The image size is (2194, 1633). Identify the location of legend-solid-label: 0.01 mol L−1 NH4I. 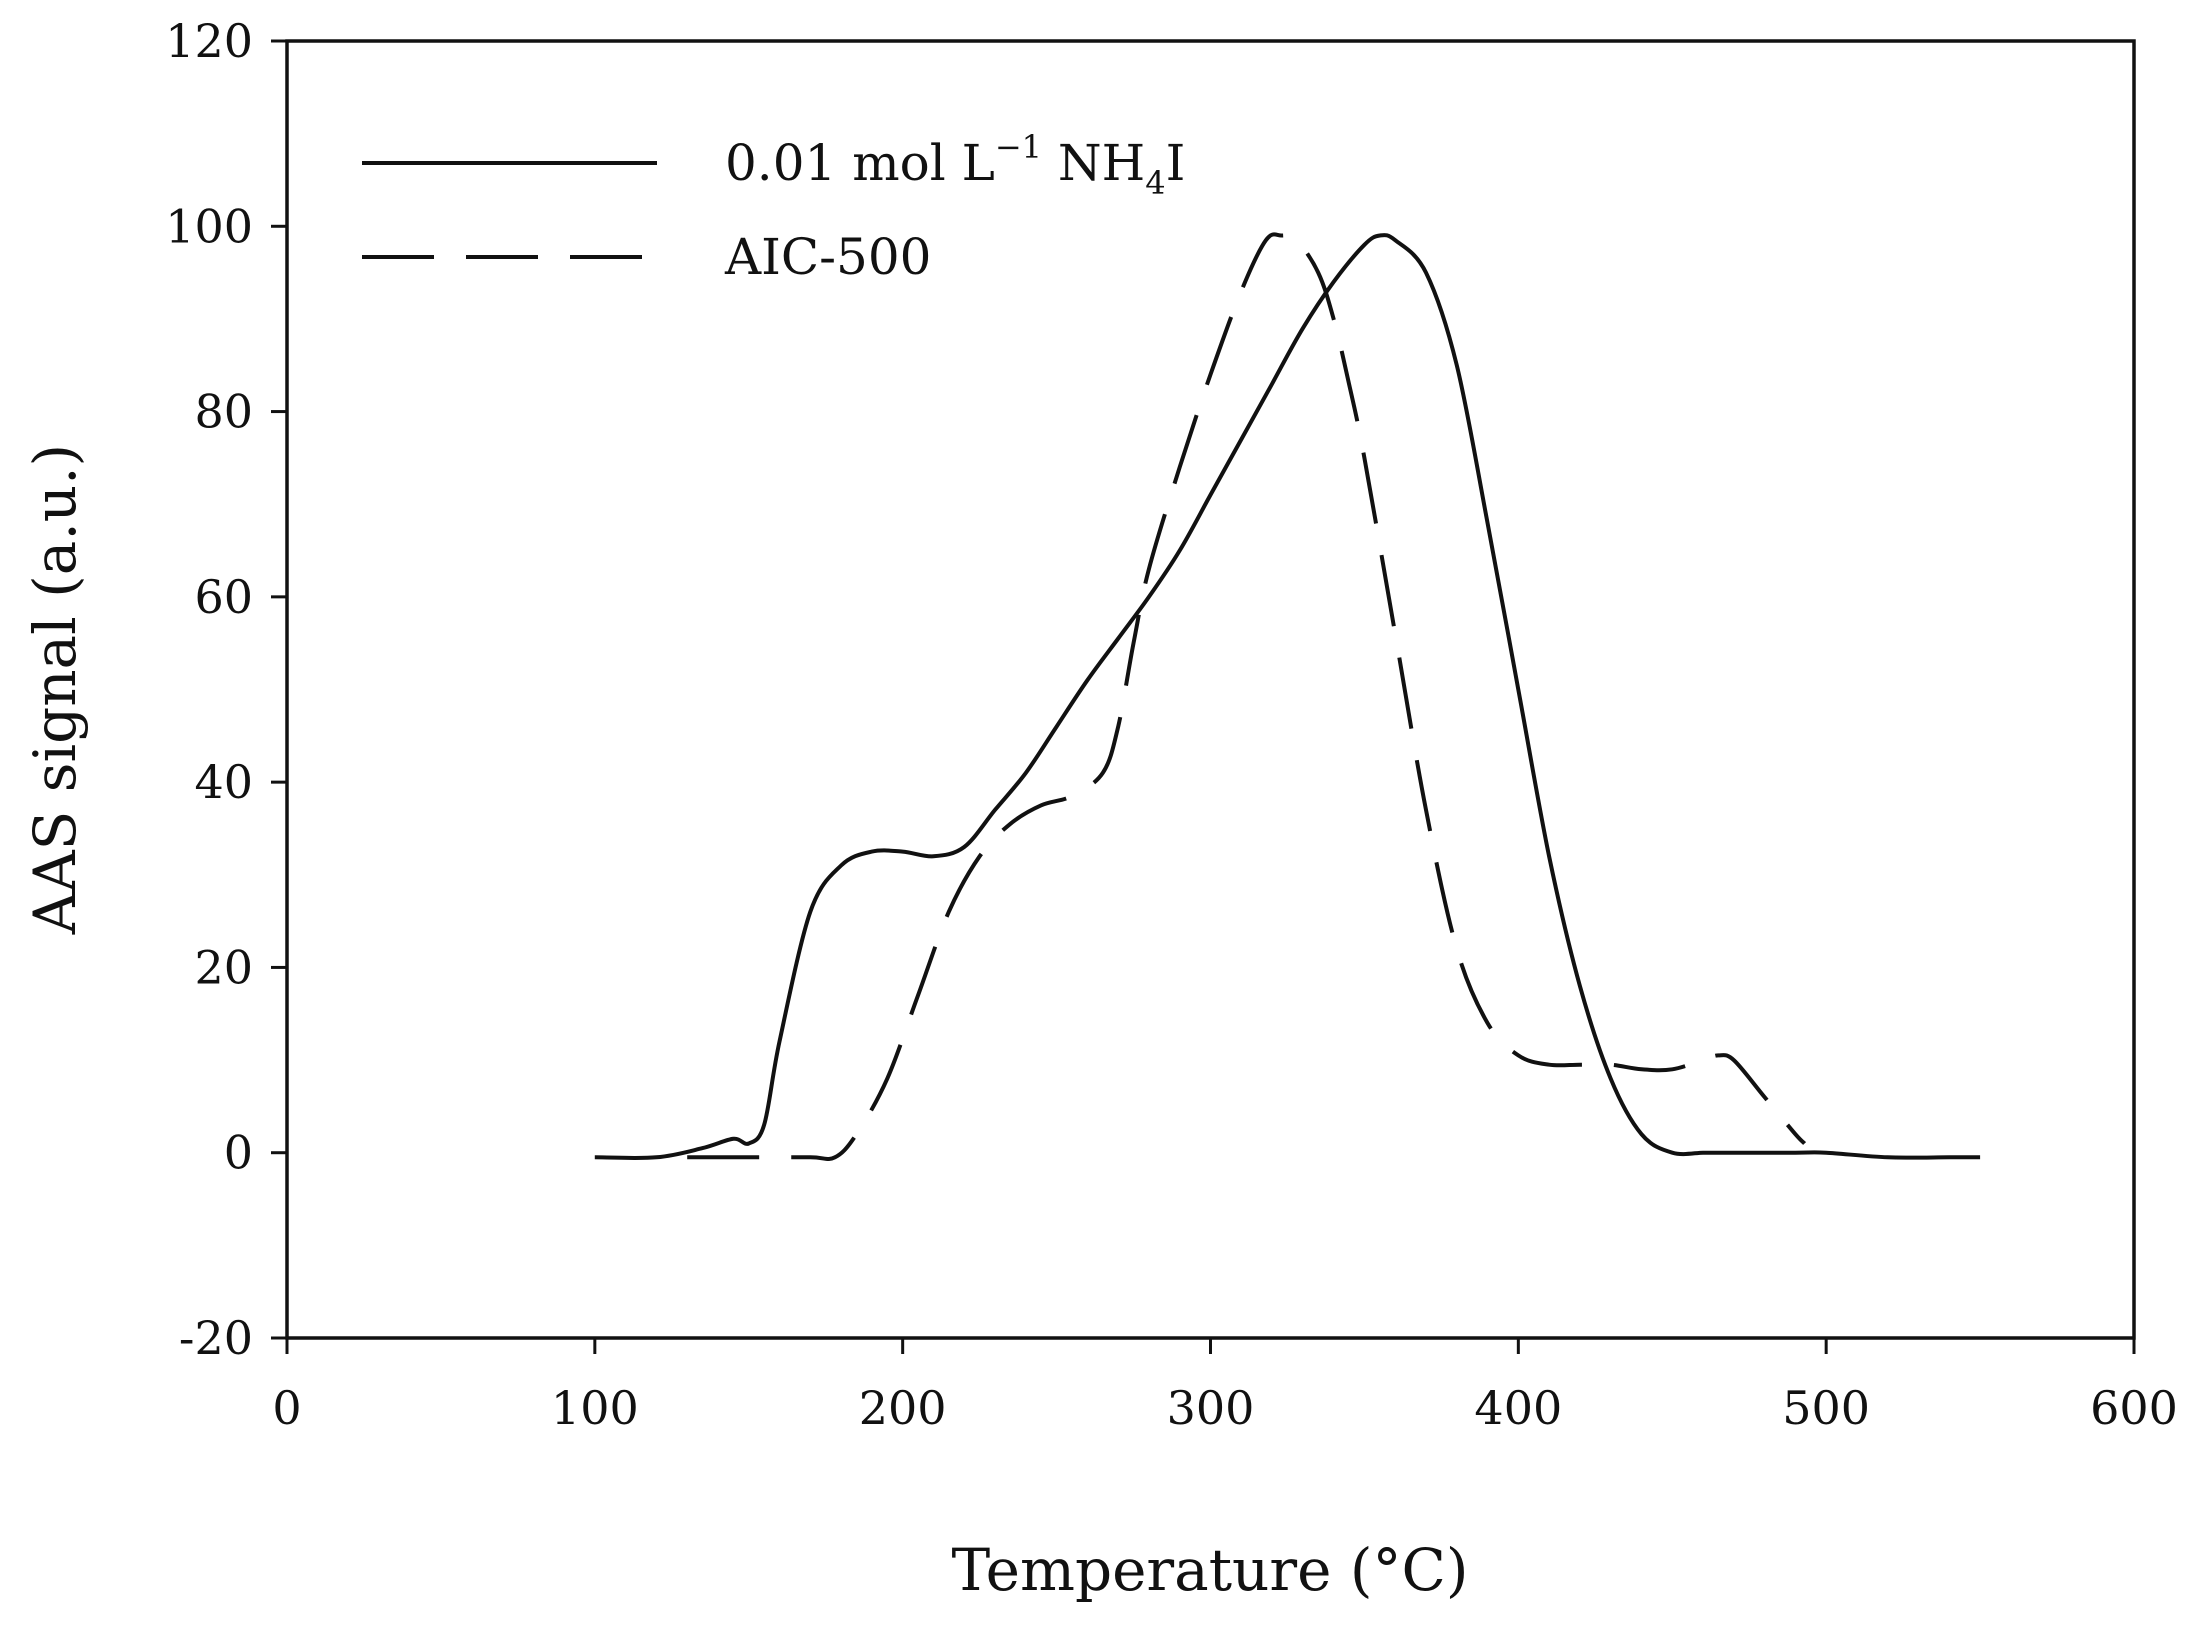
(955, 165).